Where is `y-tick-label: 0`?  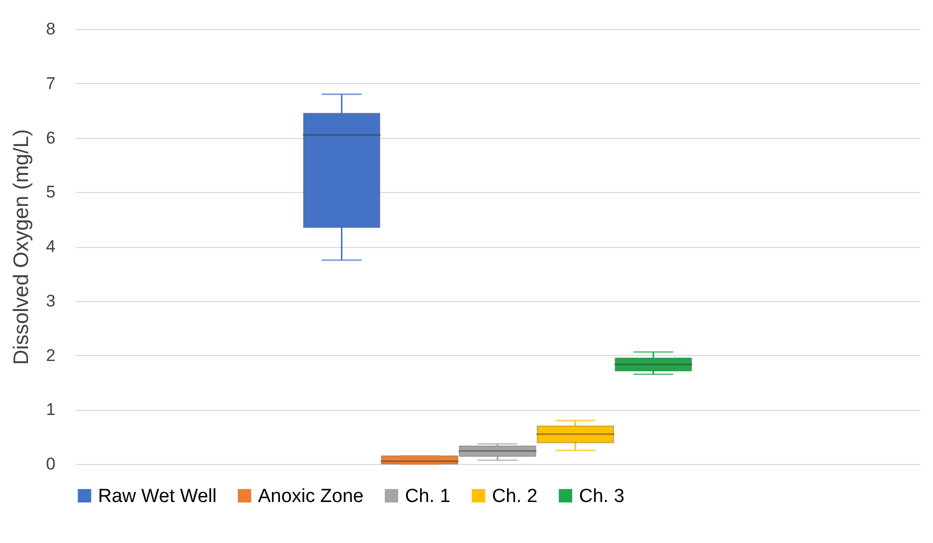
y-tick-label: 0 is located at coordinates (51, 464).